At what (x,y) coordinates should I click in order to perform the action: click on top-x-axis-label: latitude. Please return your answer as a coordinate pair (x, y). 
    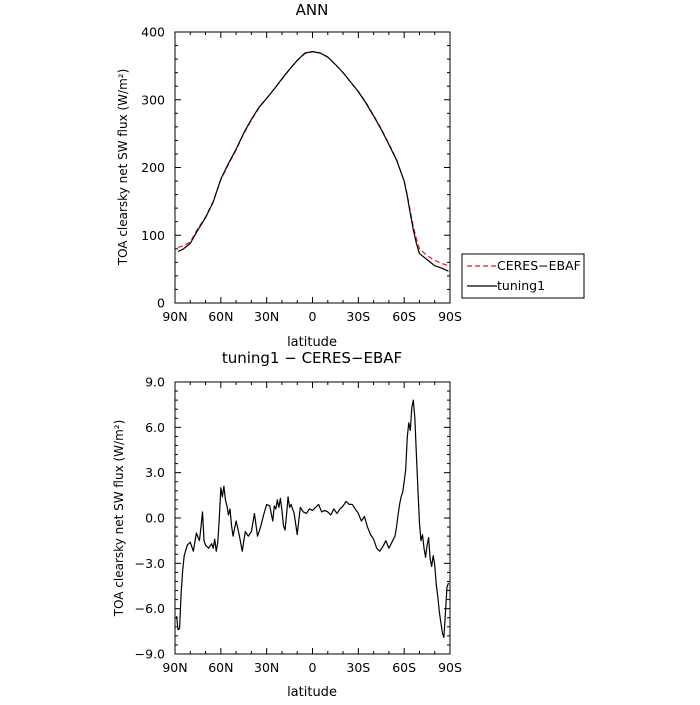
    Looking at the image, I should click on (312, 342).